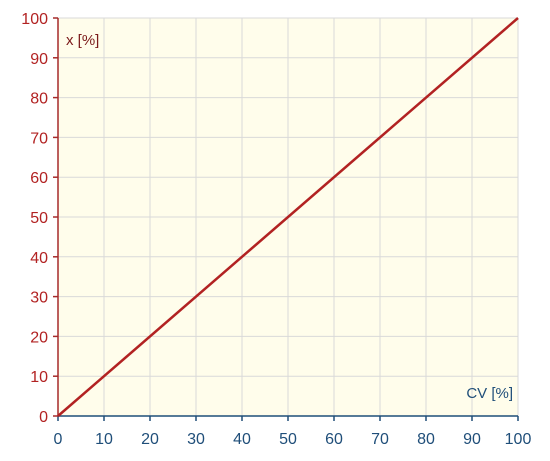  I want to click on x-tick-label: 80, so click(426, 439).